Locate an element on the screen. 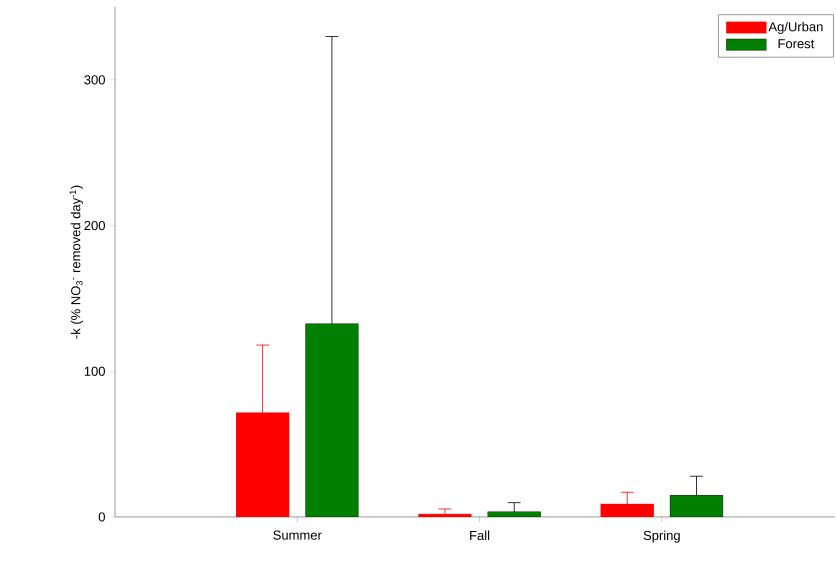 This screenshot has height=561, width=836. y-tick-label: 200 is located at coordinates (94, 225).